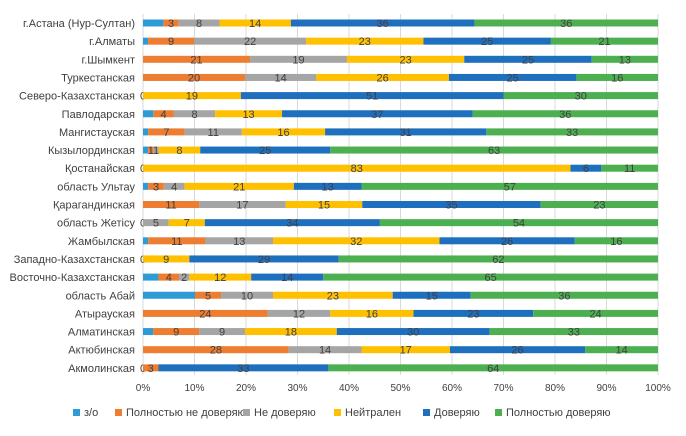 The height and width of the screenshot is (436, 686). What do you see at coordinates (564, 296) in the screenshot?
I see `data-label: 36` at bounding box center [564, 296].